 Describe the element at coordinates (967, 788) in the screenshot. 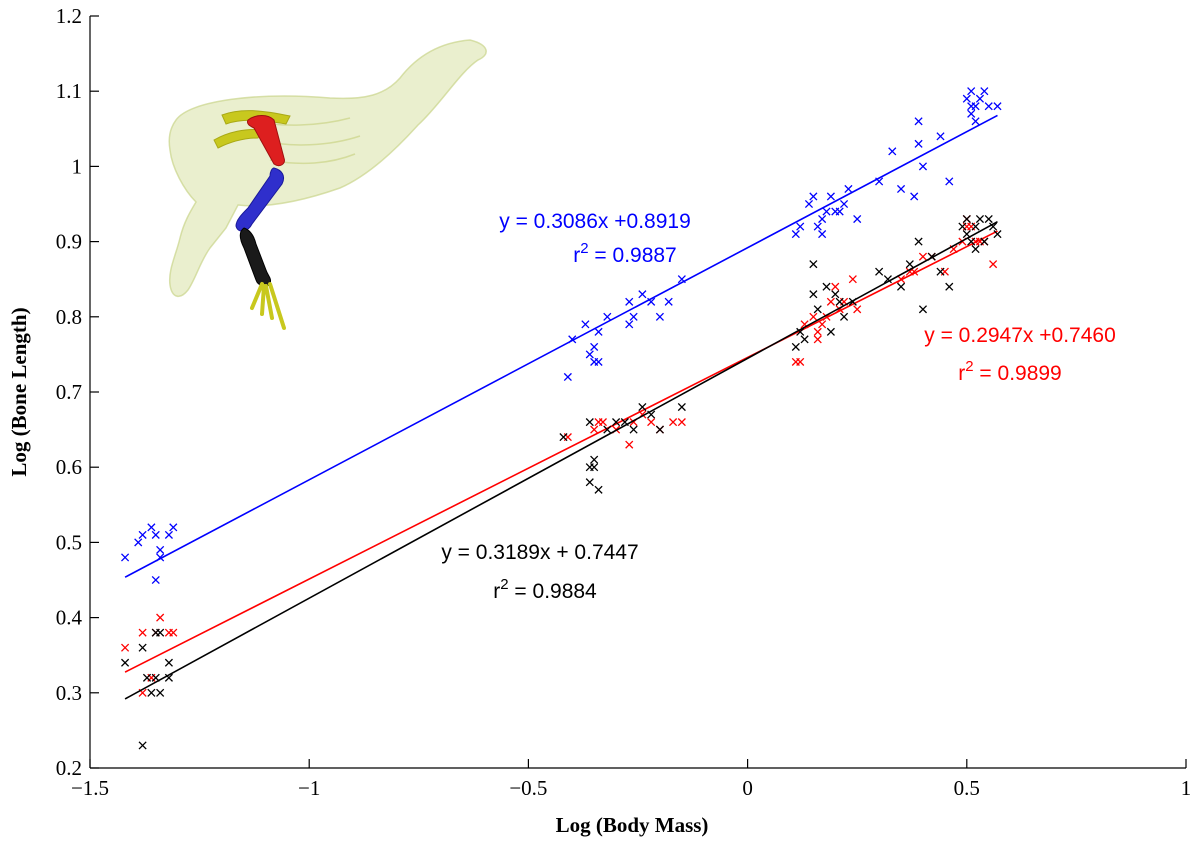

I see `x-tick-label: 0.5` at that location.